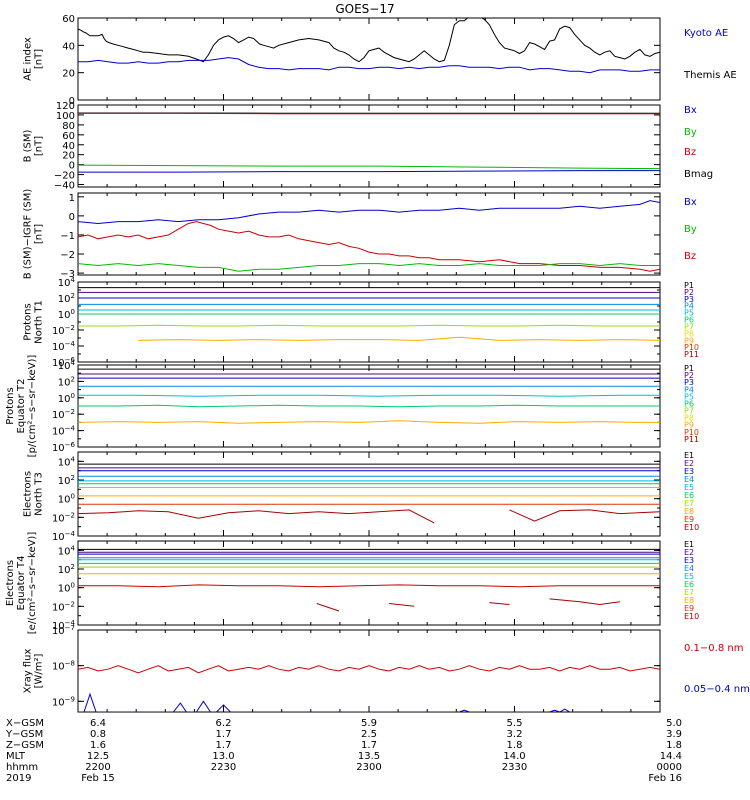 Image resolution: width=750 pixels, height=800 pixels. What do you see at coordinates (25, 745) in the screenshot?
I see `time-row-label: Z−GSM` at bounding box center [25, 745].